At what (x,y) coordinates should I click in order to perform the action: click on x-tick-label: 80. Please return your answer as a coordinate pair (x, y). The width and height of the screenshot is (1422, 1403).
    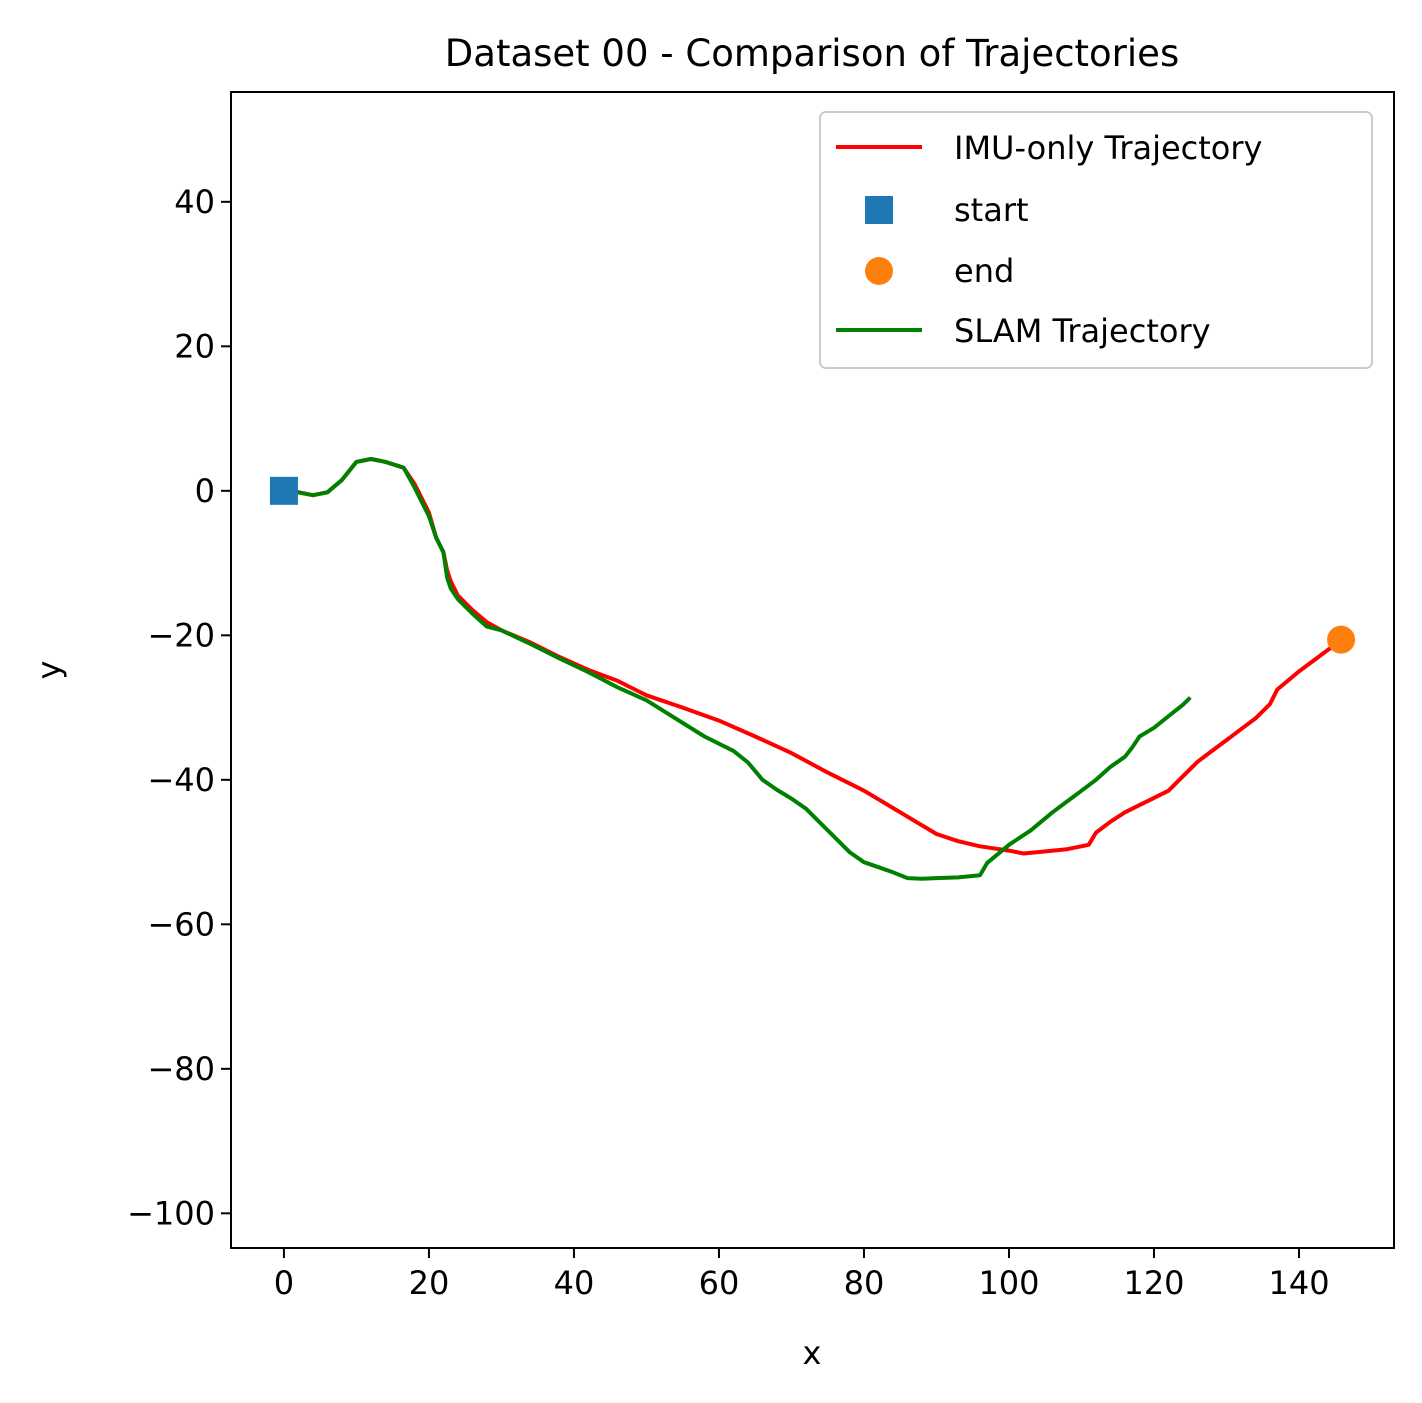
    Looking at the image, I should click on (864, 1283).